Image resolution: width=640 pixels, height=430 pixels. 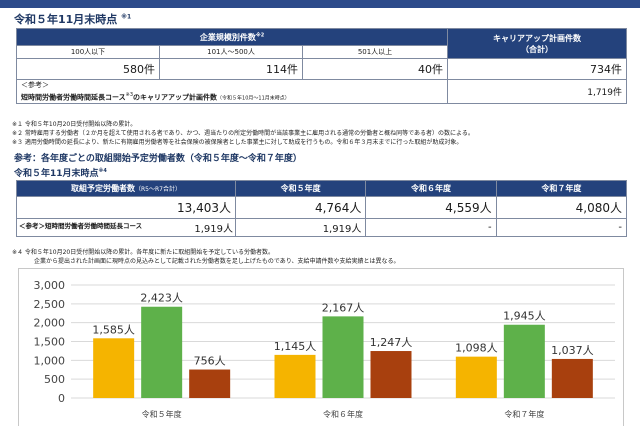 What do you see at coordinates (54, 379) in the screenshot?
I see `y-tick-label: 500` at bounding box center [54, 379].